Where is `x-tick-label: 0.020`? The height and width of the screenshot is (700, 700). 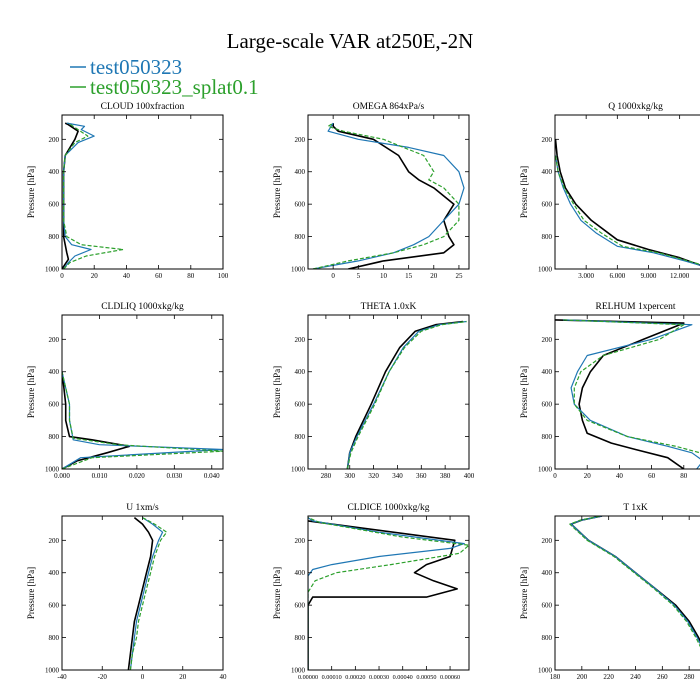
x-tick-label: 0.020 is located at coordinates (137, 476).